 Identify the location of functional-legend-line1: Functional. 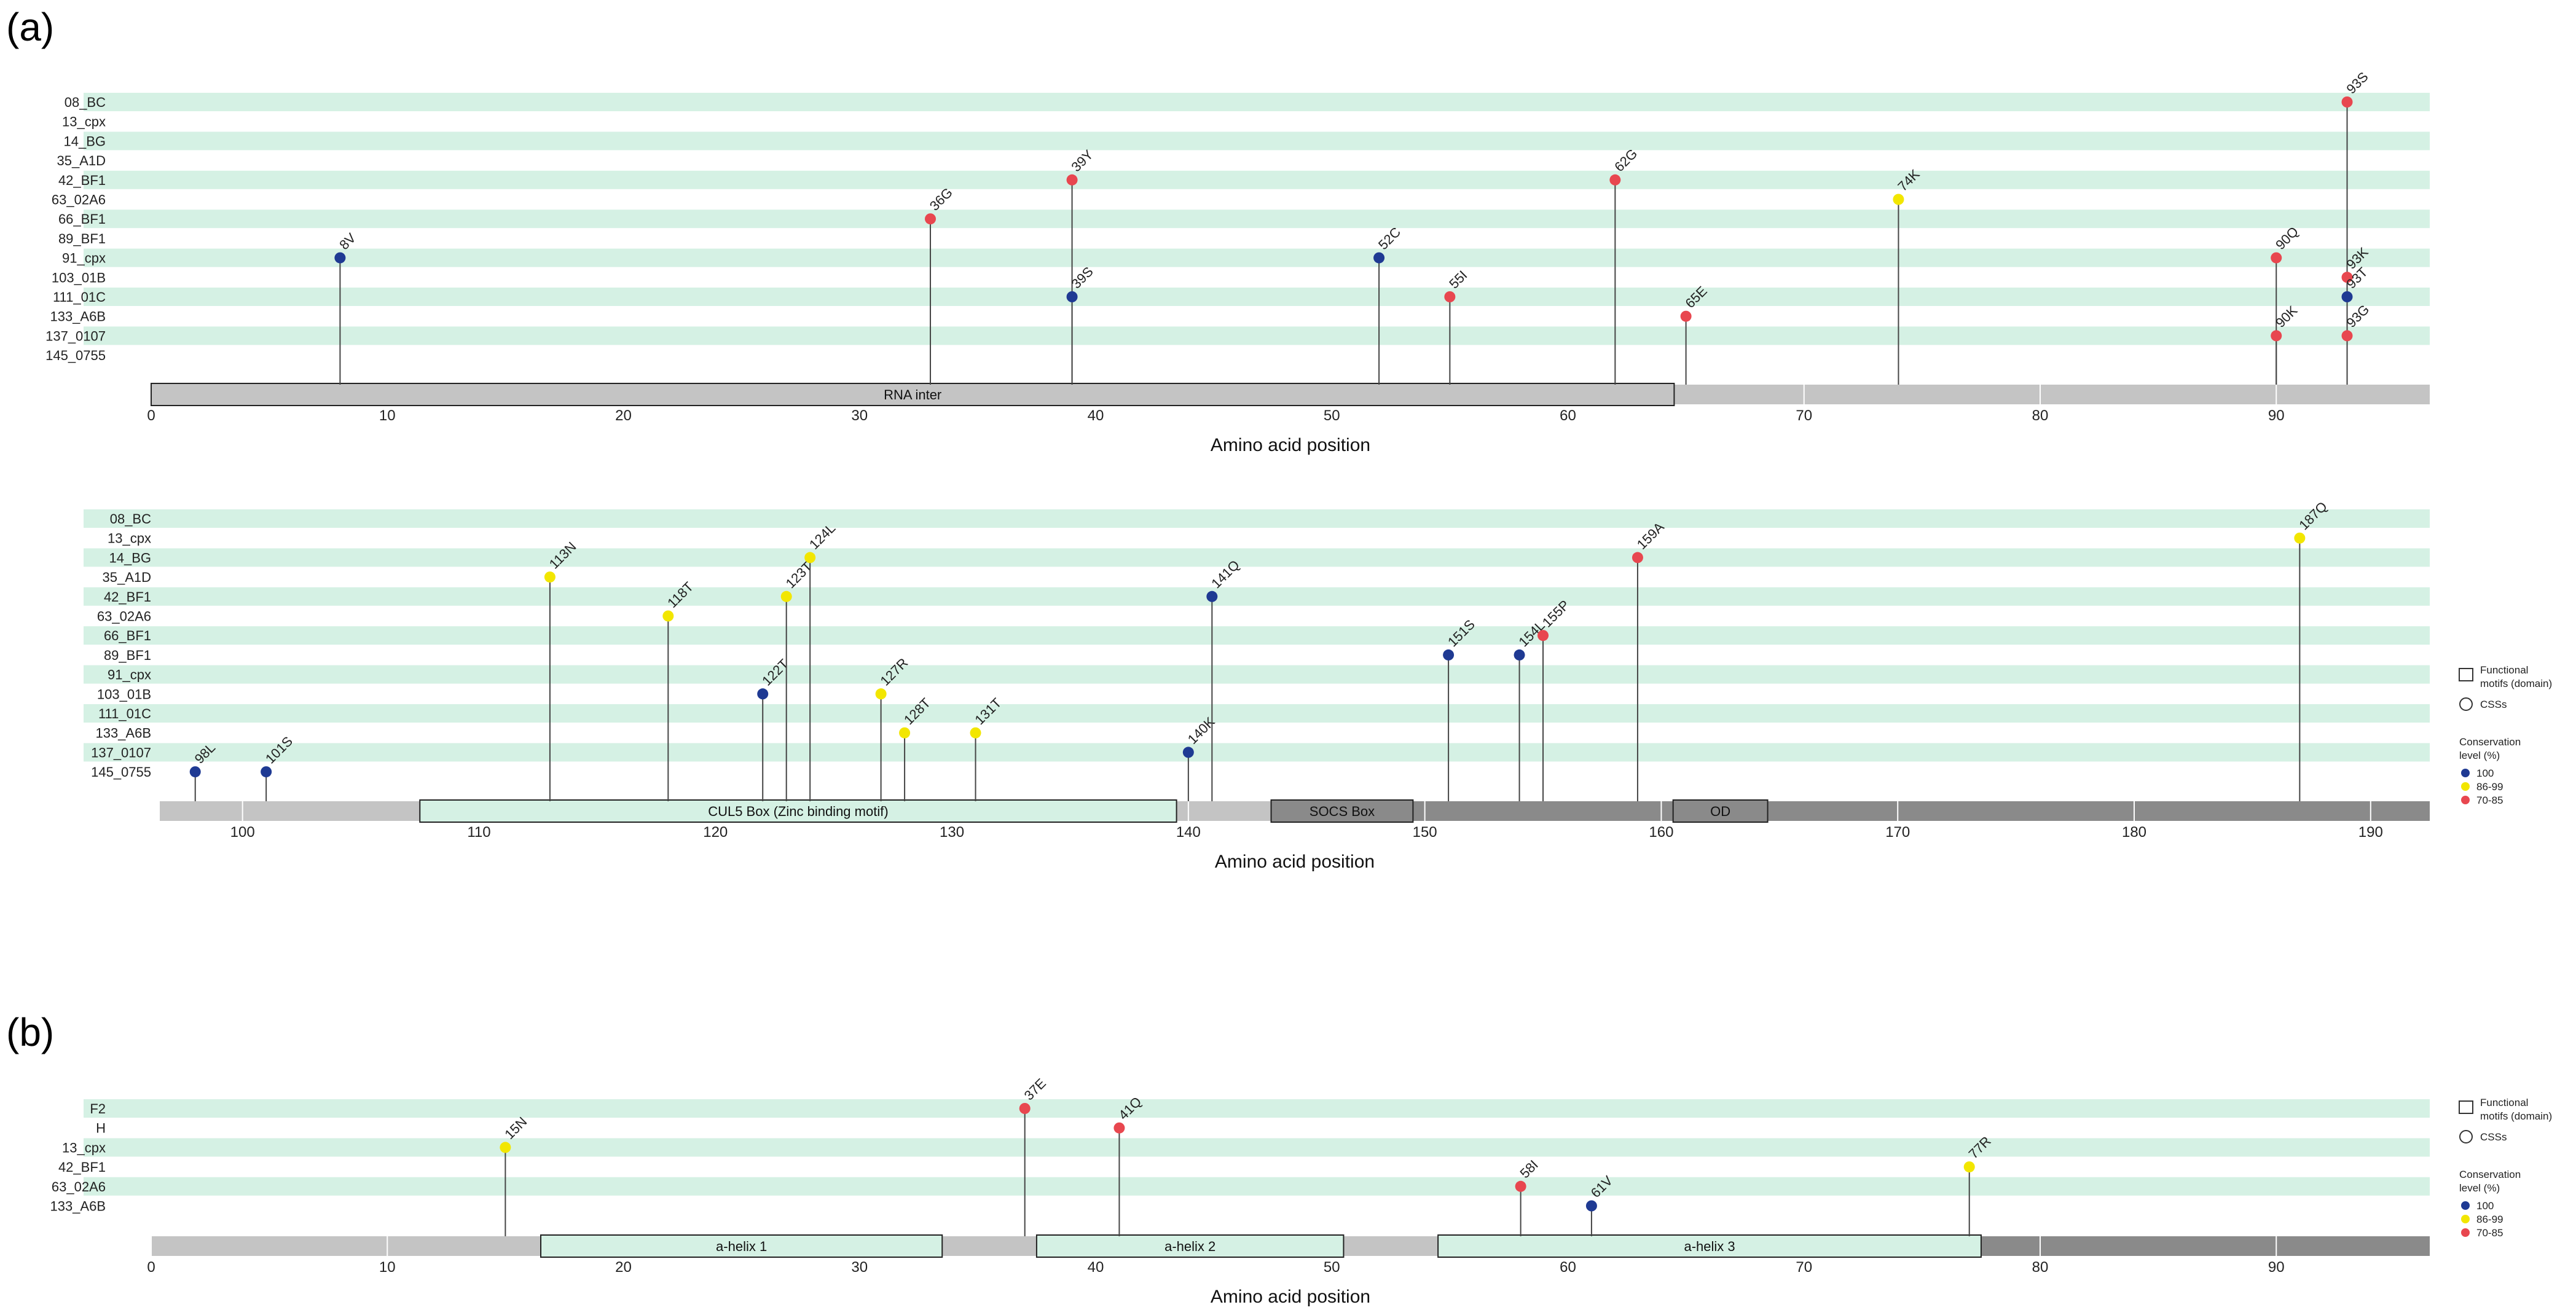
(2504, 1102).